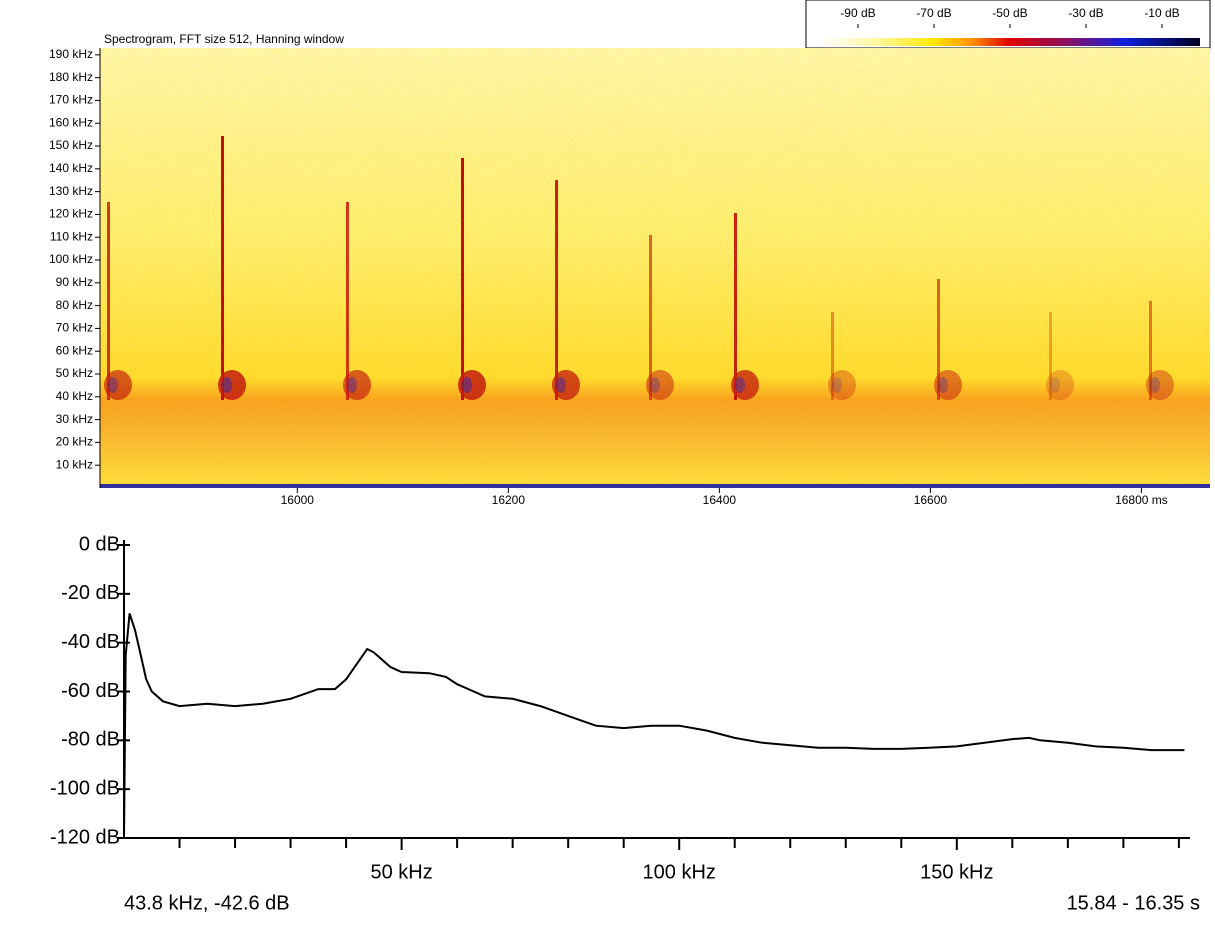 This screenshot has height=942, width=1215. I want to click on colorbar-label: -10 dB, so click(1161, 13).